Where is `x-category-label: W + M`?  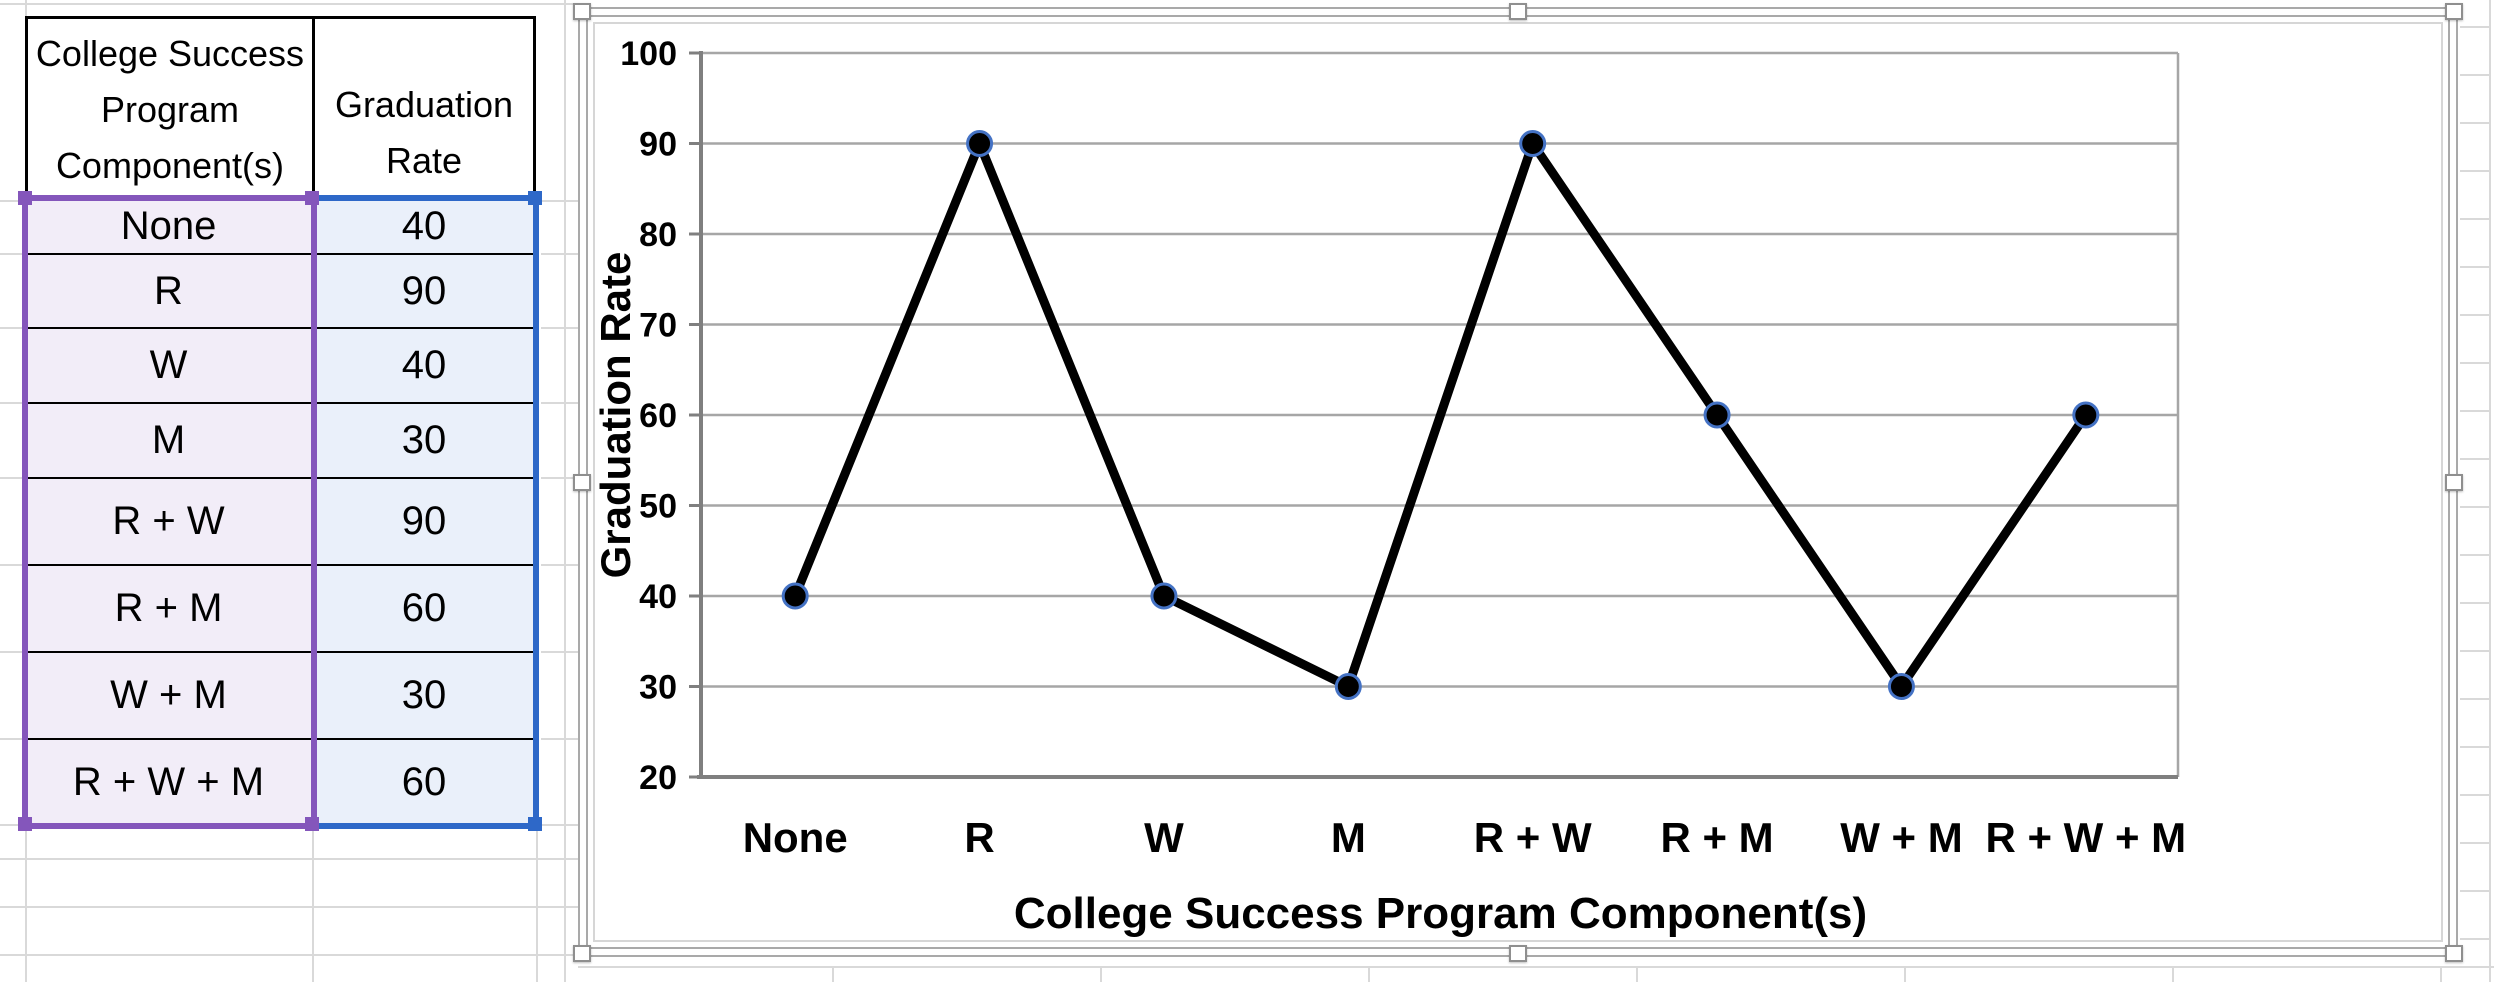 x-category-label: W + M is located at coordinates (1901, 837).